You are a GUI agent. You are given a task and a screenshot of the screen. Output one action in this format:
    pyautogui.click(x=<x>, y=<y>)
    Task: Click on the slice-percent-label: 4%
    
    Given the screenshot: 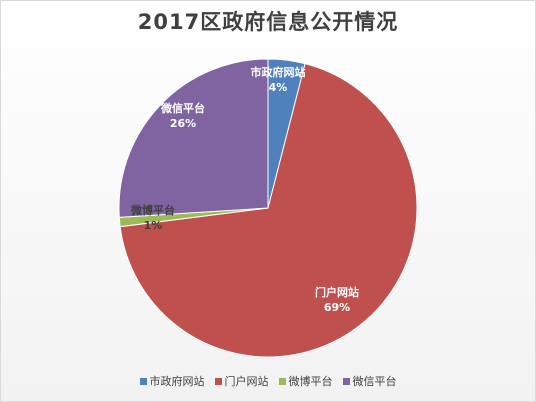 What is the action you would take?
    pyautogui.click(x=278, y=87)
    